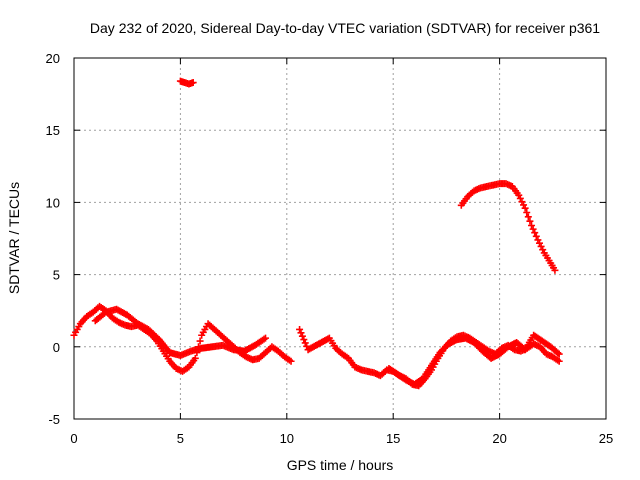 The height and width of the screenshot is (480, 640). What do you see at coordinates (508, 227) in the screenshot?
I see `series-high-arc` at bounding box center [508, 227].